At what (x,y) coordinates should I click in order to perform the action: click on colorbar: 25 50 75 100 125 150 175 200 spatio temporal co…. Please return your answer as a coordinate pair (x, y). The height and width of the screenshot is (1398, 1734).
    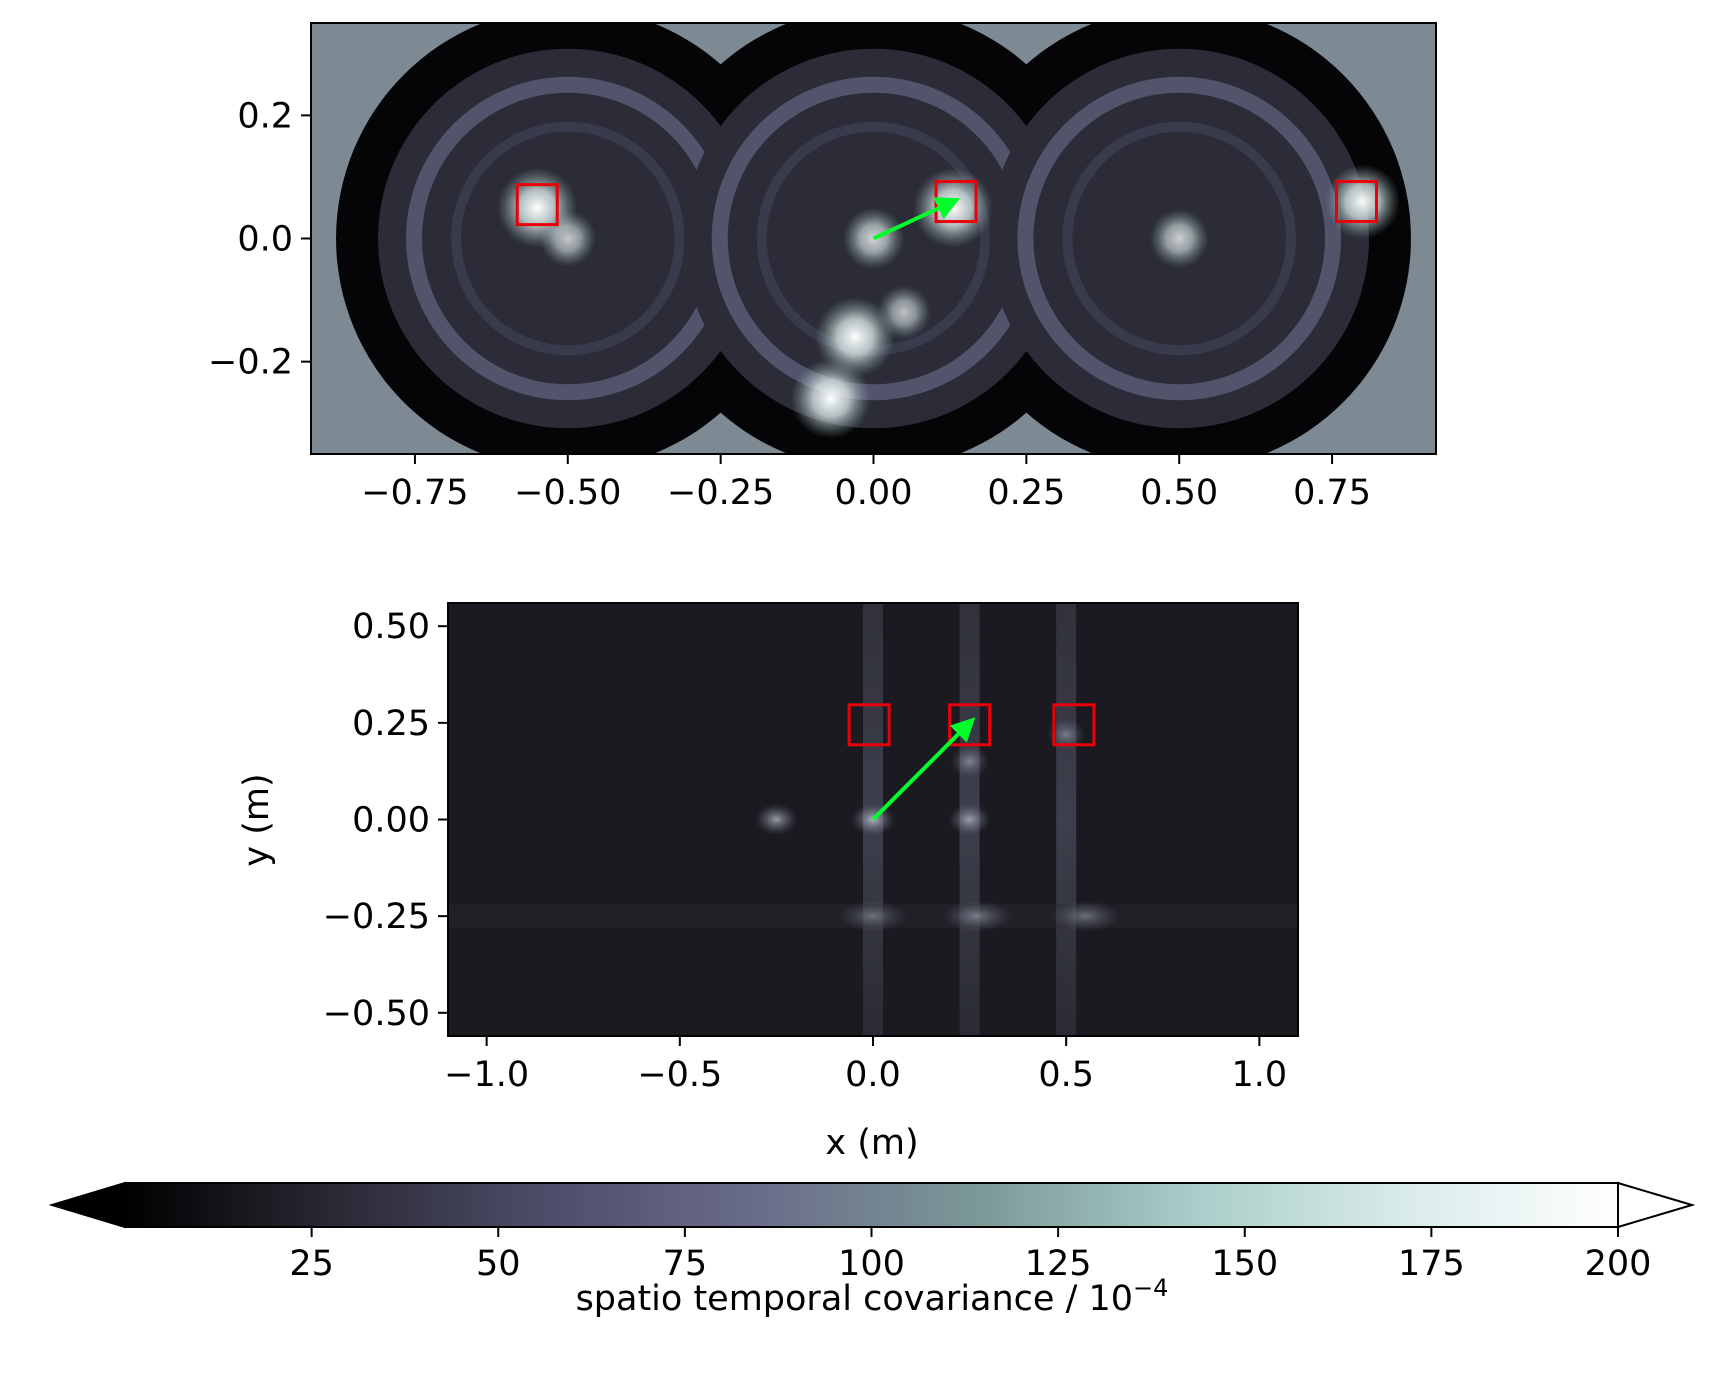
    Looking at the image, I should click on (872, 1250).